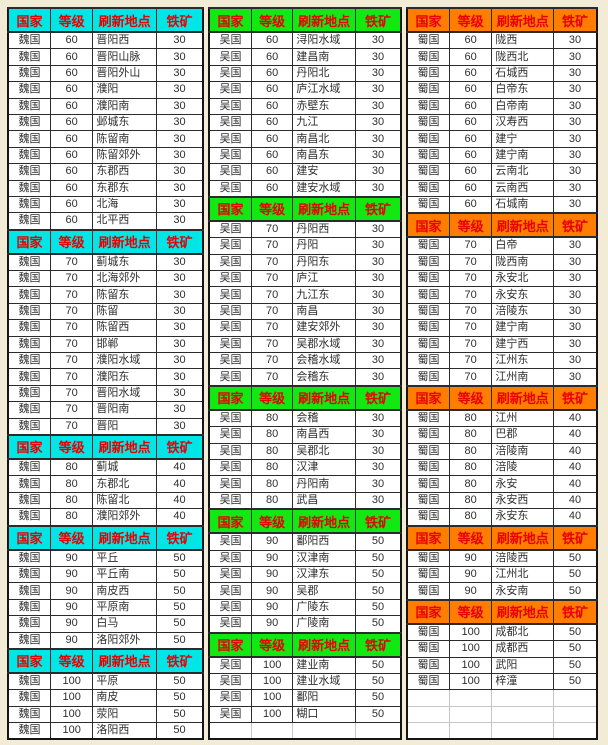 This screenshot has height=745, width=608. What do you see at coordinates (105, 558) in the screenshot?
I see `data-row: 魏国 90 平丘 50` at bounding box center [105, 558].